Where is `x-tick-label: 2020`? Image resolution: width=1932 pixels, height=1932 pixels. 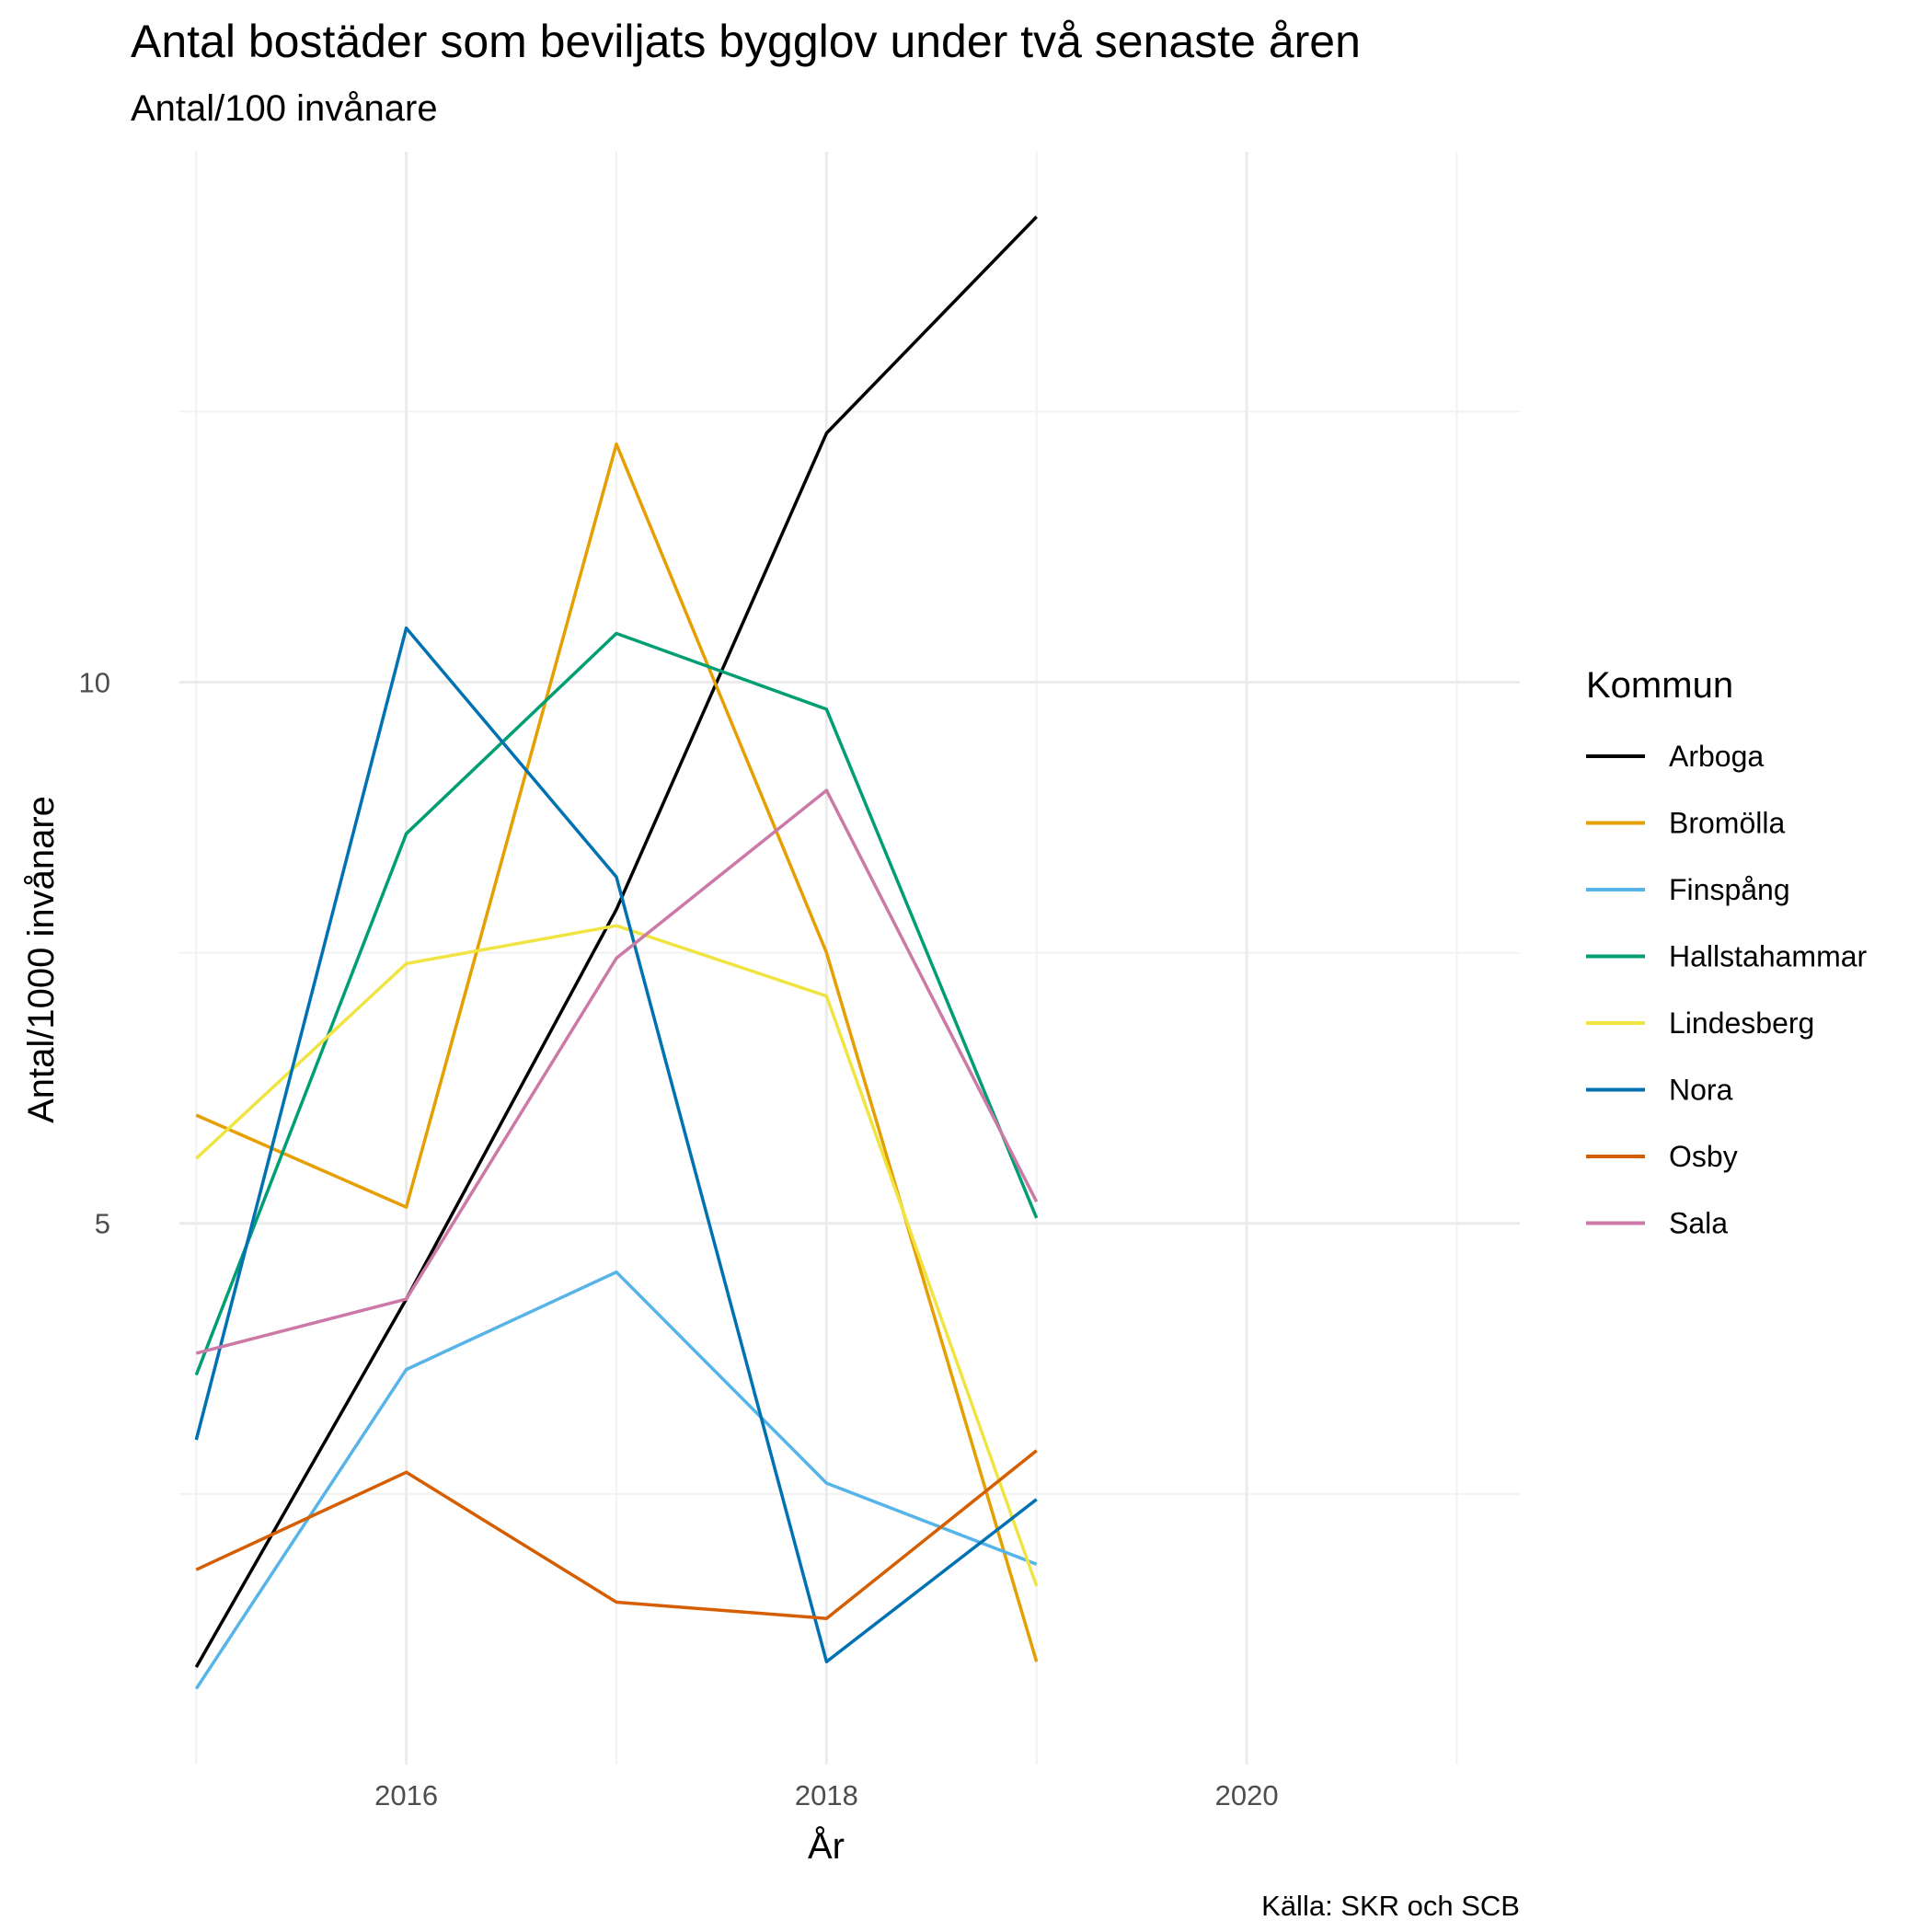
x-tick-label: 2020 is located at coordinates (1247, 1795).